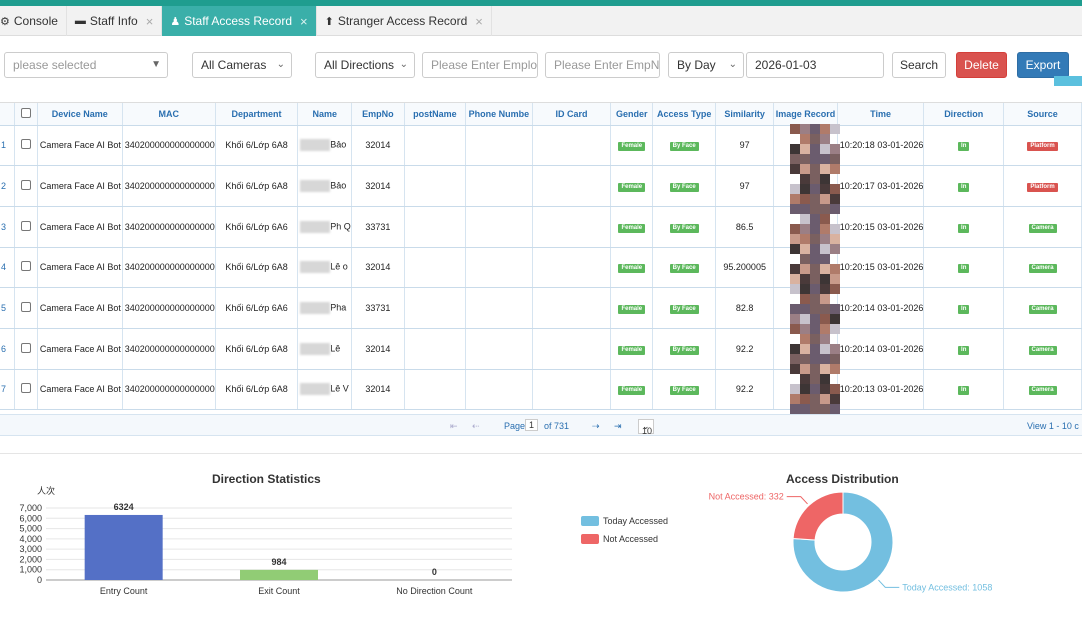  What do you see at coordinates (378, 308) in the screenshot?
I see `empno-cell: 33731` at bounding box center [378, 308].